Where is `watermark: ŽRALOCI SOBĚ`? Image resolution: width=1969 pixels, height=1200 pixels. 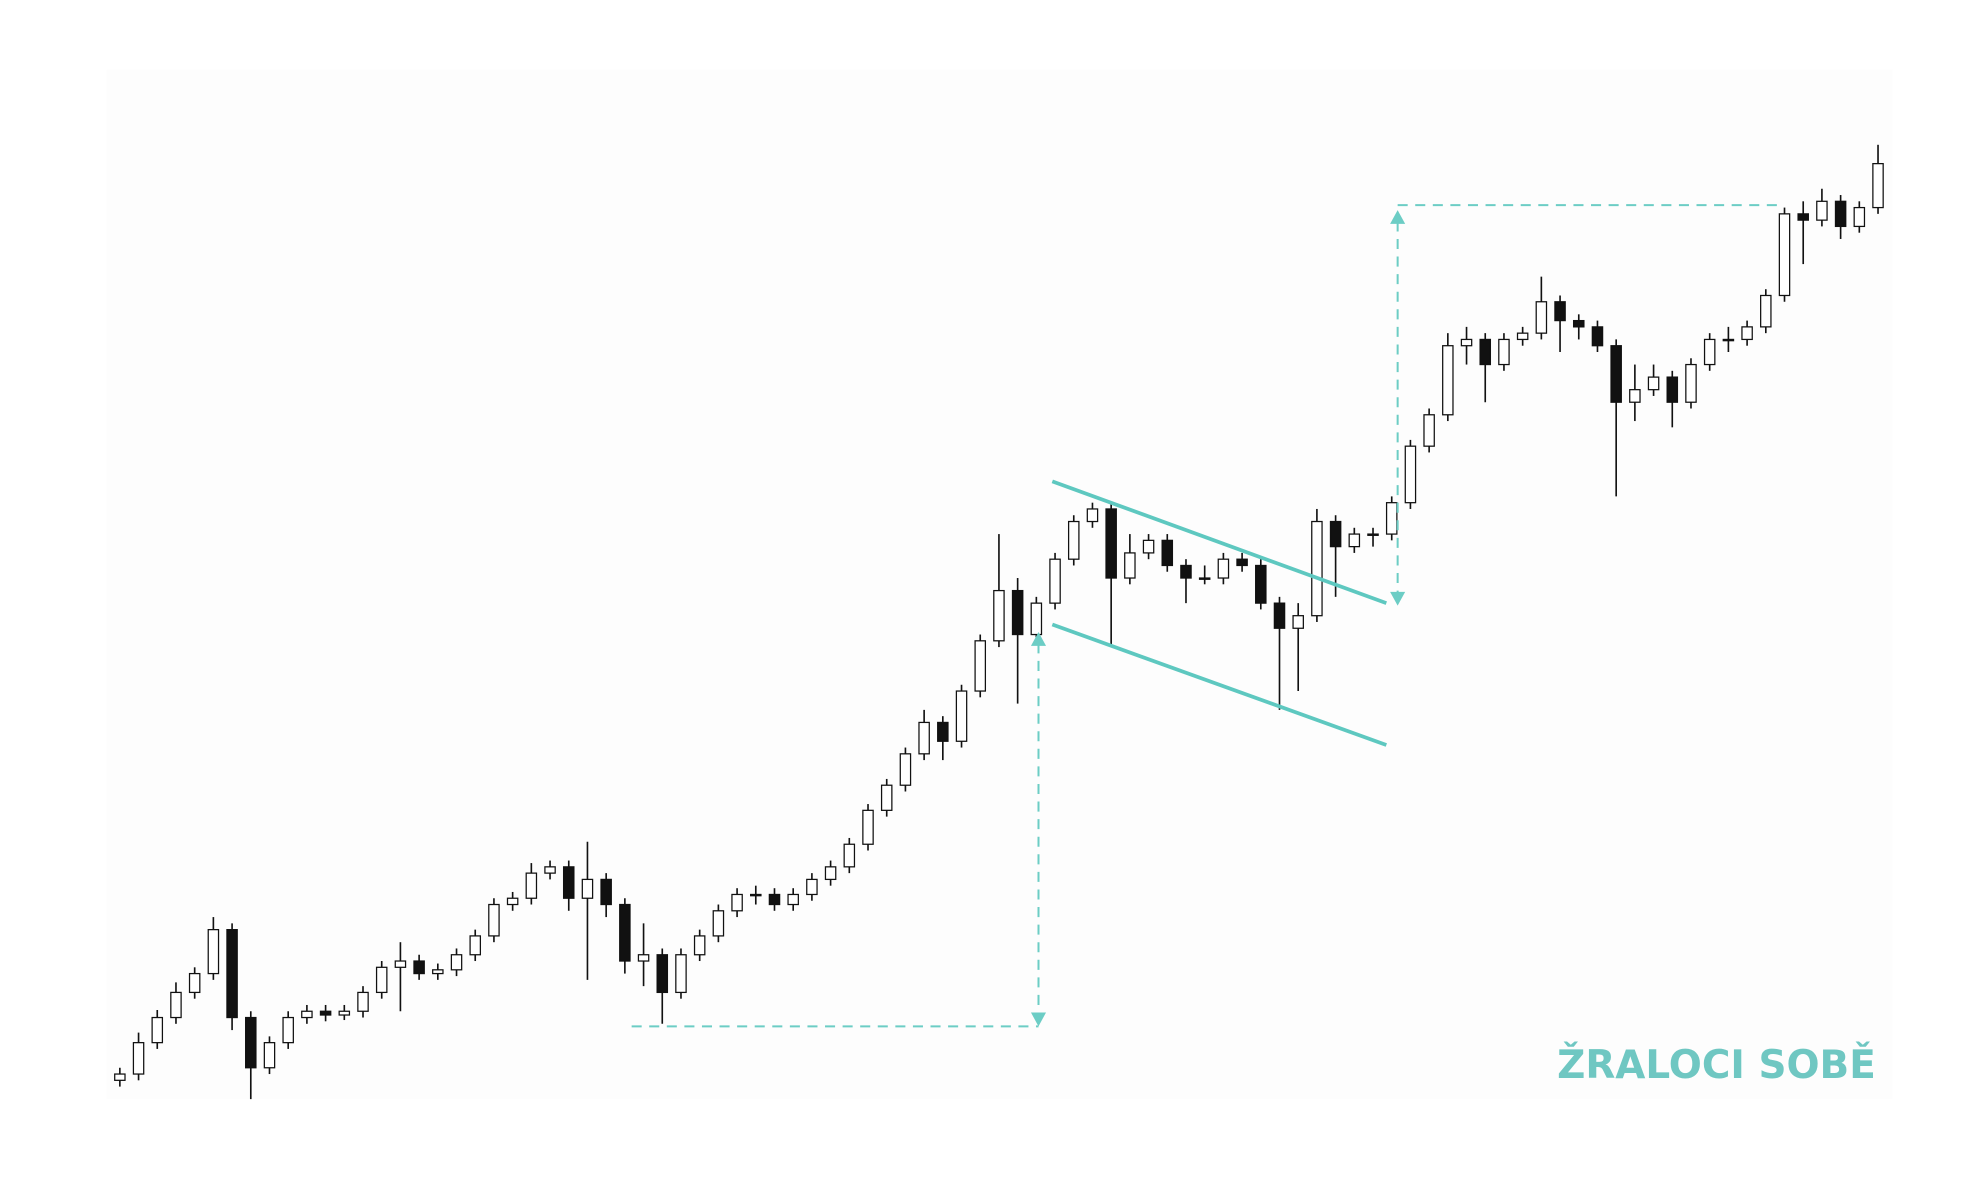 watermark: ŽRALOCI SOBĚ is located at coordinates (1716, 1064).